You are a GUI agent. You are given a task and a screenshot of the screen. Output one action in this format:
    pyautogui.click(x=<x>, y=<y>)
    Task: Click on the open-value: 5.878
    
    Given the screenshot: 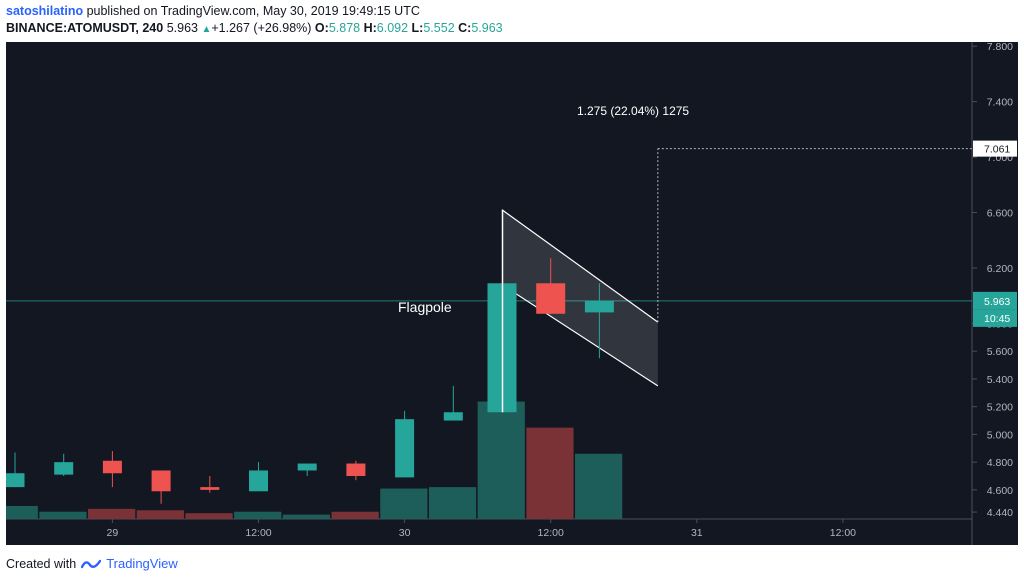 What is the action you would take?
    pyautogui.click(x=344, y=28)
    